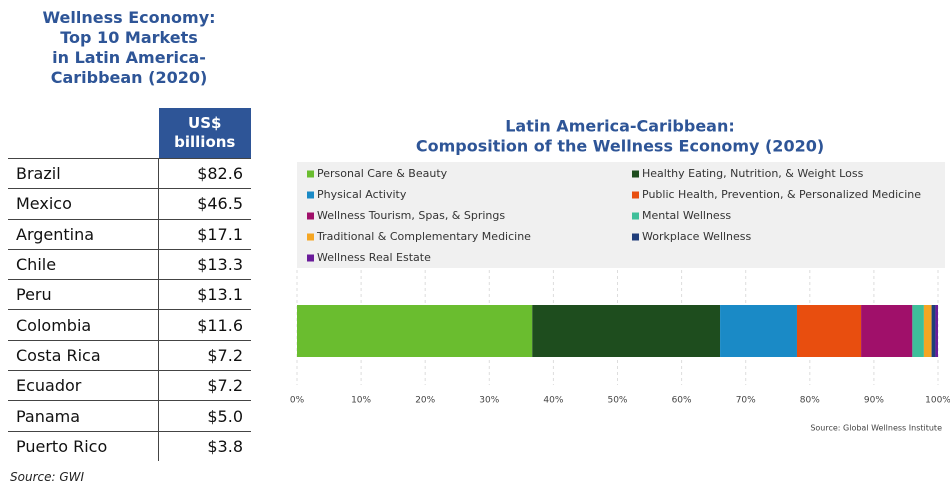 The width and height of the screenshot is (950, 485). Describe the element at coordinates (83, 173) in the screenshot. I see `country-cell: Brazil` at that location.